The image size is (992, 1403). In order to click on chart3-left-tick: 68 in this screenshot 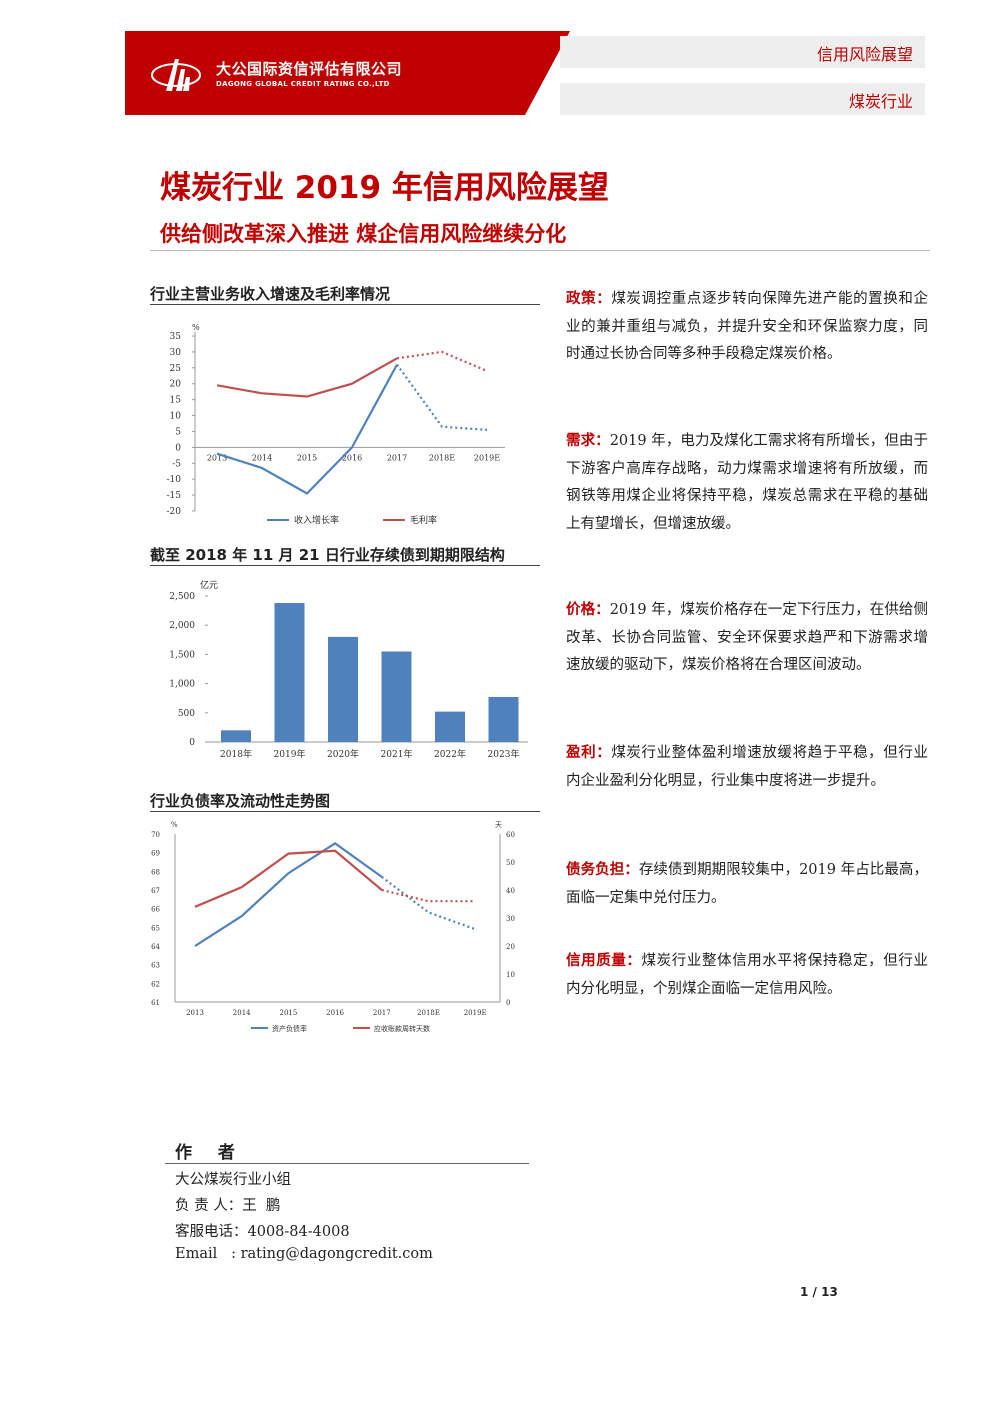, I will do `click(155, 872)`.